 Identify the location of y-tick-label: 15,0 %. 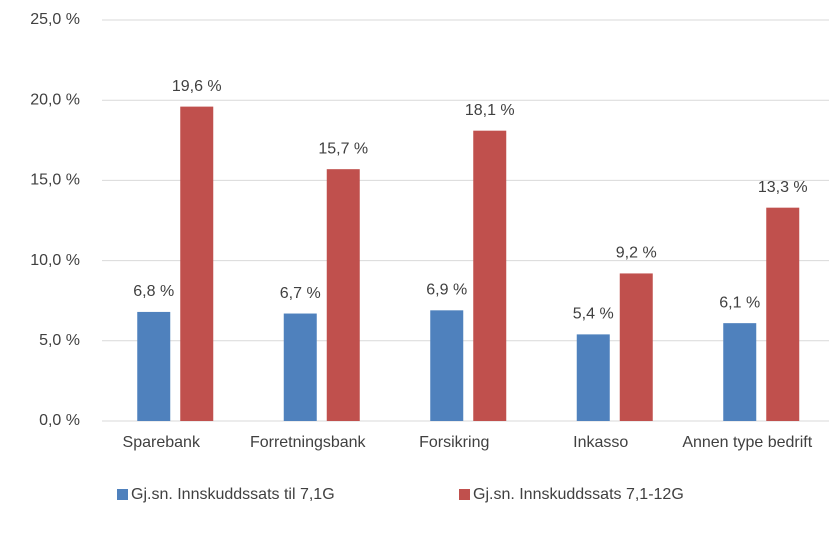
(55, 180).